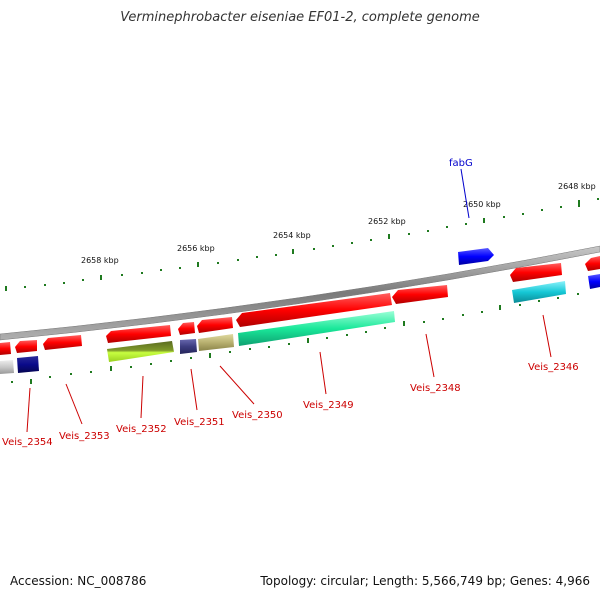 This screenshot has height=600, width=600. Describe the element at coordinates (292, 235) in the screenshot. I see `scale-label-2654: 2654 kbp` at that location.